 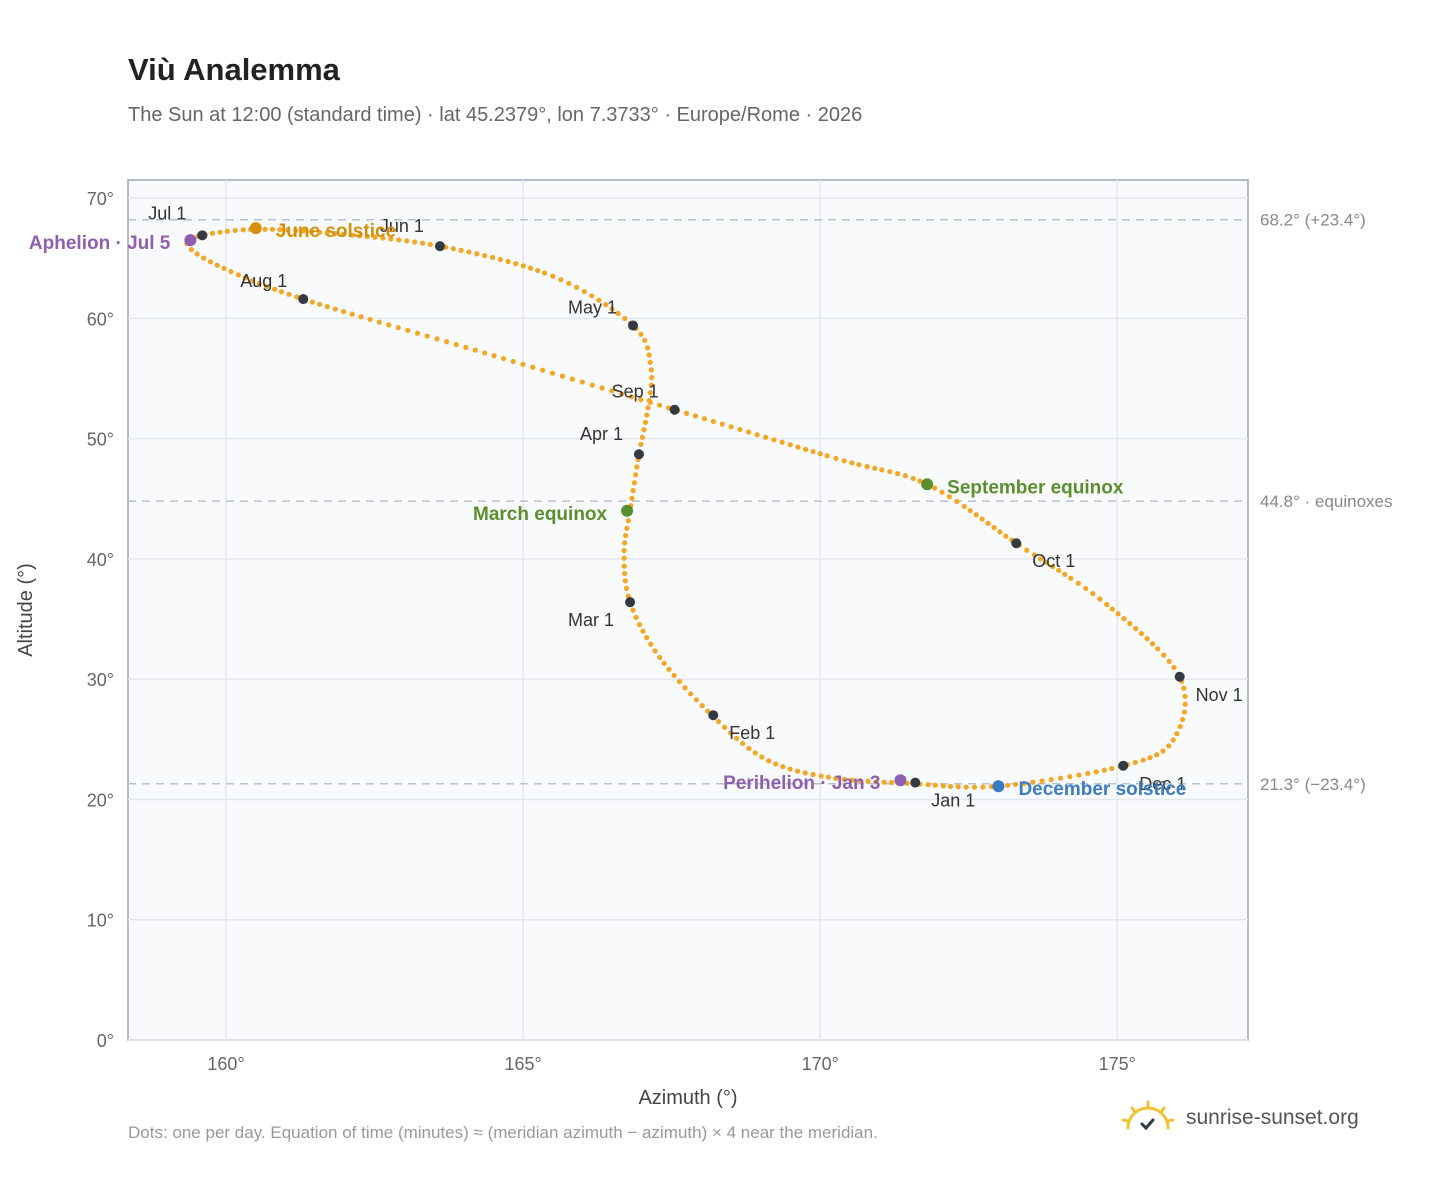 I want to click on month-label: Mar 1, so click(x=591, y=620).